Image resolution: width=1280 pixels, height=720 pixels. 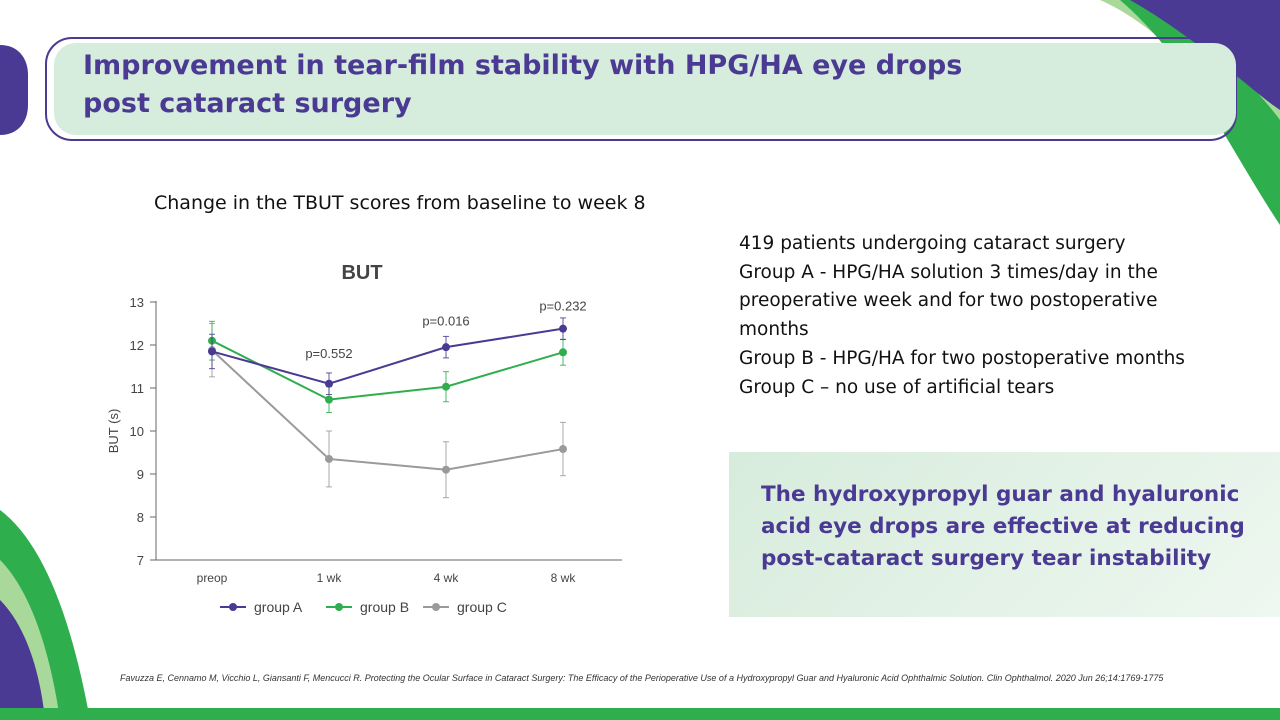 What do you see at coordinates (384, 607) in the screenshot?
I see `group-b-legend-label: group B` at bounding box center [384, 607].